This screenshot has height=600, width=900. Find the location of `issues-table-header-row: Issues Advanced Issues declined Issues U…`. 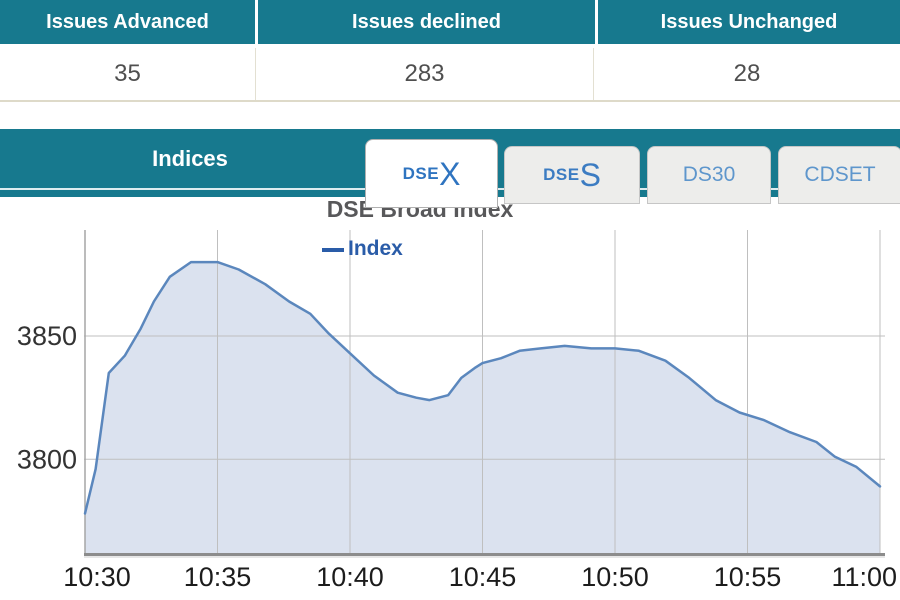

issues-table-header-row: Issues Advanced Issues declined Issues U… is located at coordinates (450, 24).